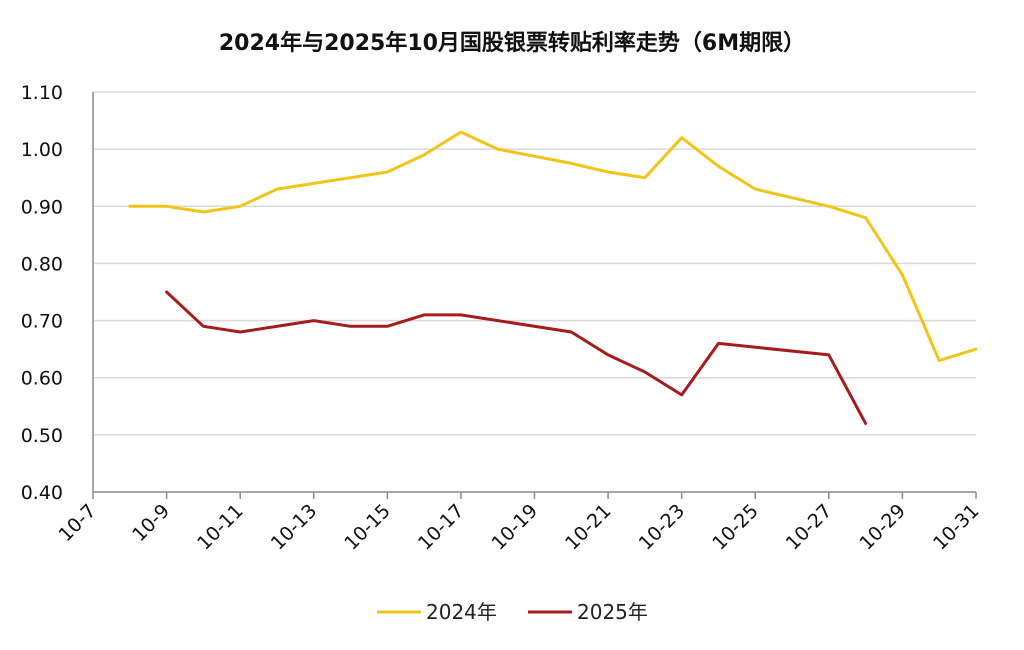  I want to click on y-tick-label: 0.90, so click(42, 207).